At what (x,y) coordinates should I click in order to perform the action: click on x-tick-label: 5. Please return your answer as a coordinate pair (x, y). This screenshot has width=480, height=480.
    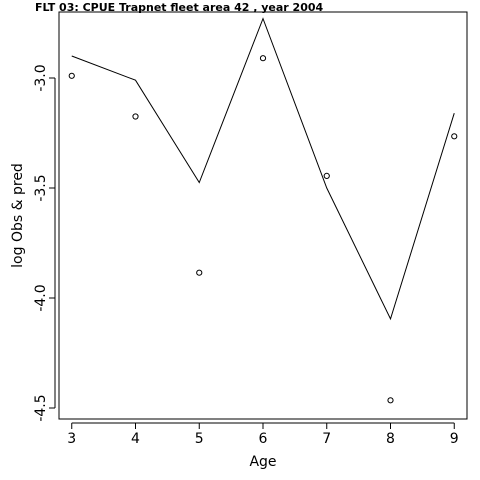
    Looking at the image, I should click on (199, 439).